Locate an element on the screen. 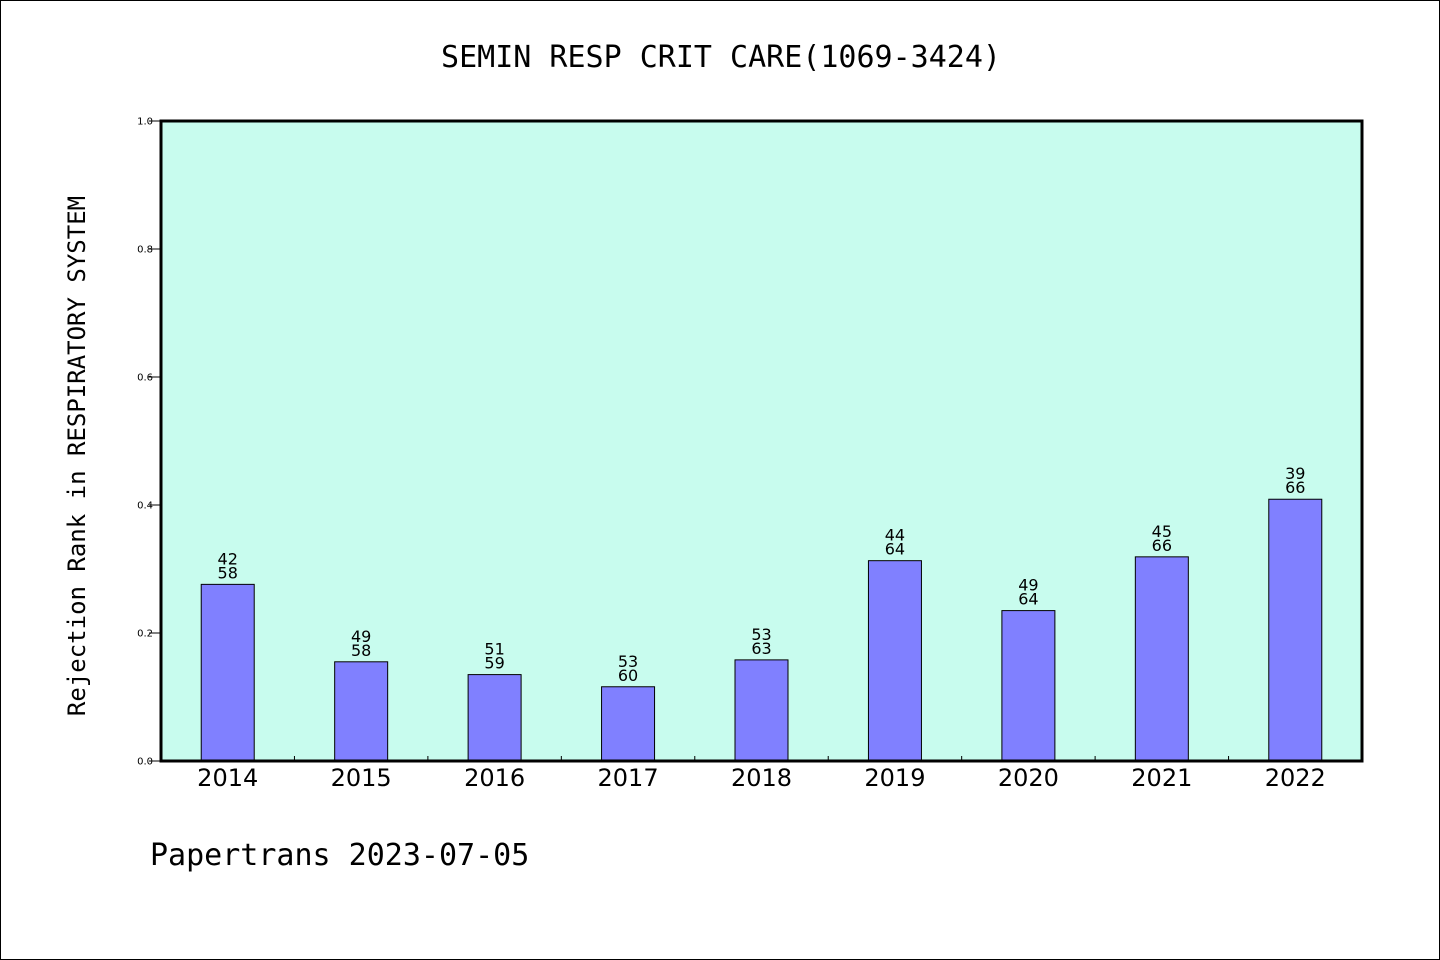 This screenshot has height=960, width=1440. x-tick-label: 2015 is located at coordinates (361, 778).